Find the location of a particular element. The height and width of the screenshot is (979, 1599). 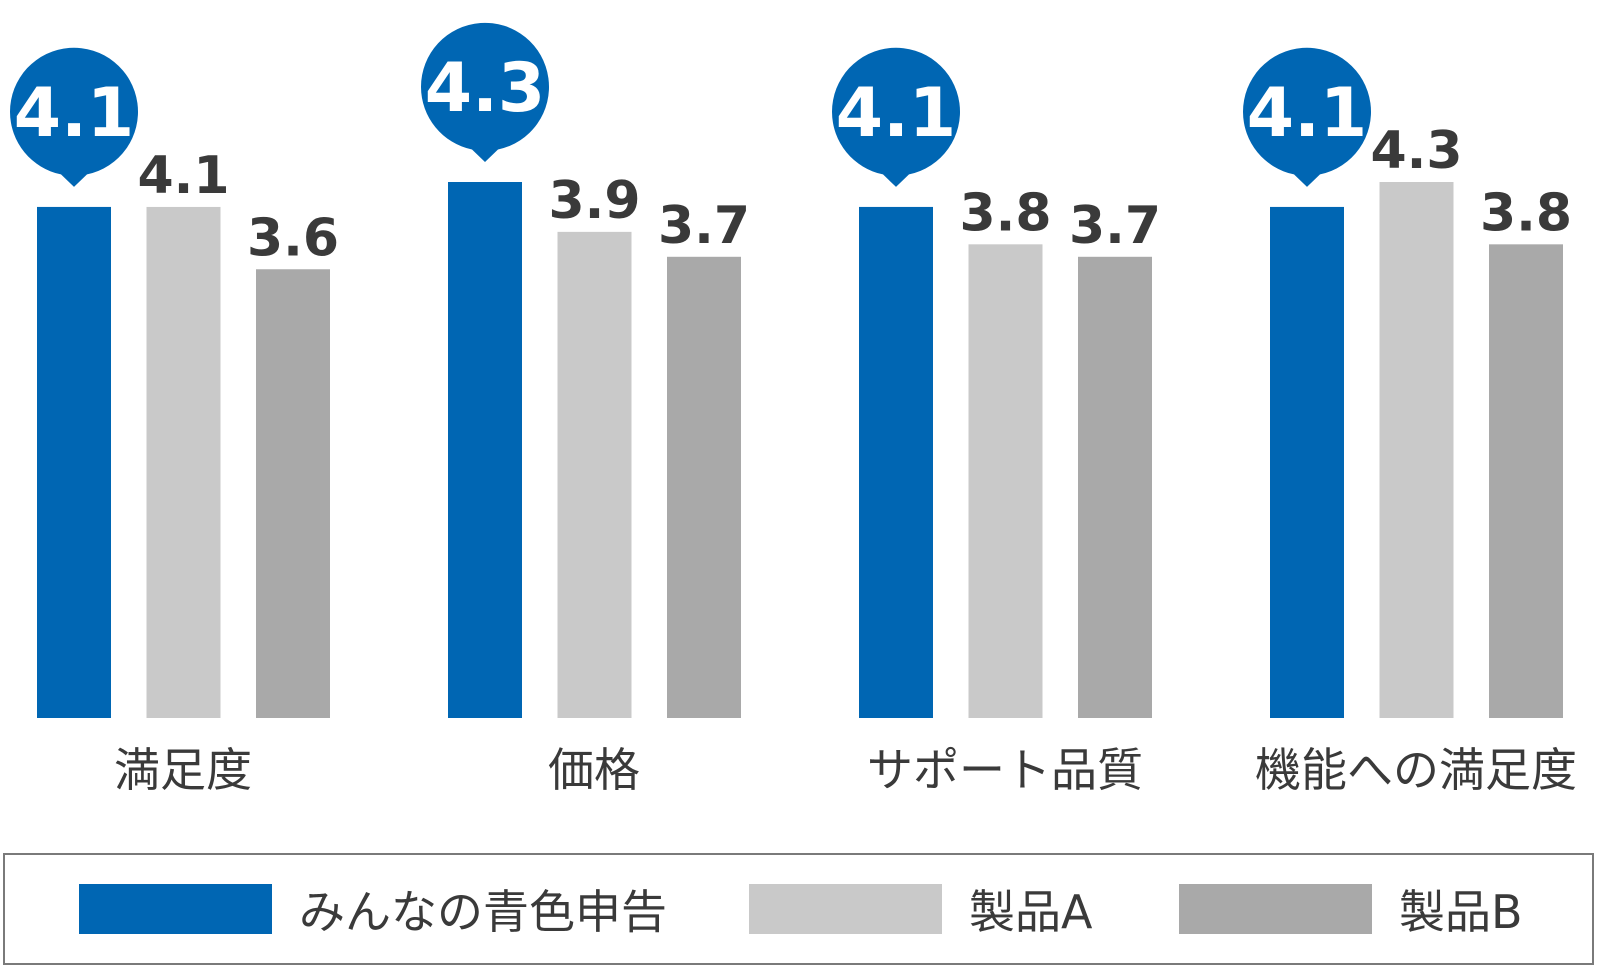

value-label-1-3: 4.1 is located at coordinates (896, 113).